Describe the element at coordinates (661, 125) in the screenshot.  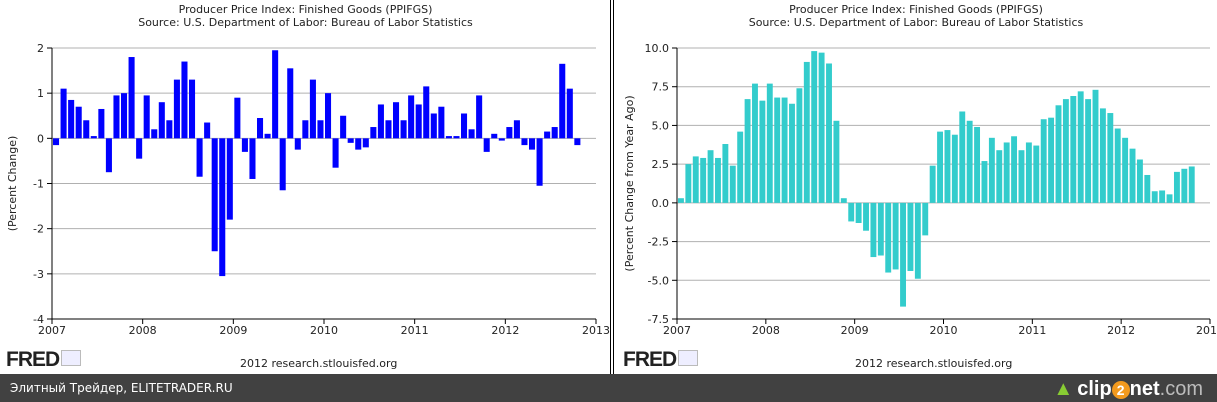
I see `y-tick-label: 5.0` at that location.